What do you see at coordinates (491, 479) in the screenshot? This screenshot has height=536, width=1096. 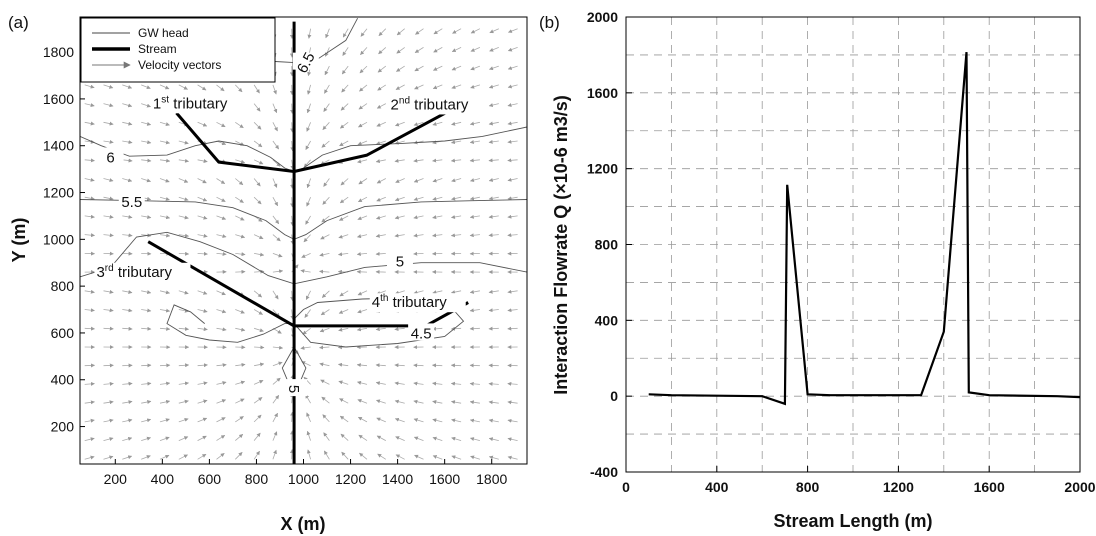 I see `x-tick-label: 1800` at bounding box center [491, 479].